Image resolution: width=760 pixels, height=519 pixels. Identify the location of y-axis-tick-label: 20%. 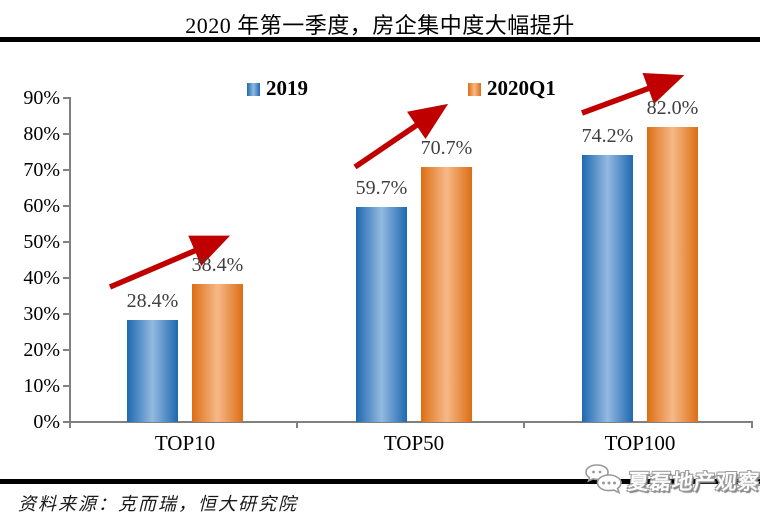
(41, 350).